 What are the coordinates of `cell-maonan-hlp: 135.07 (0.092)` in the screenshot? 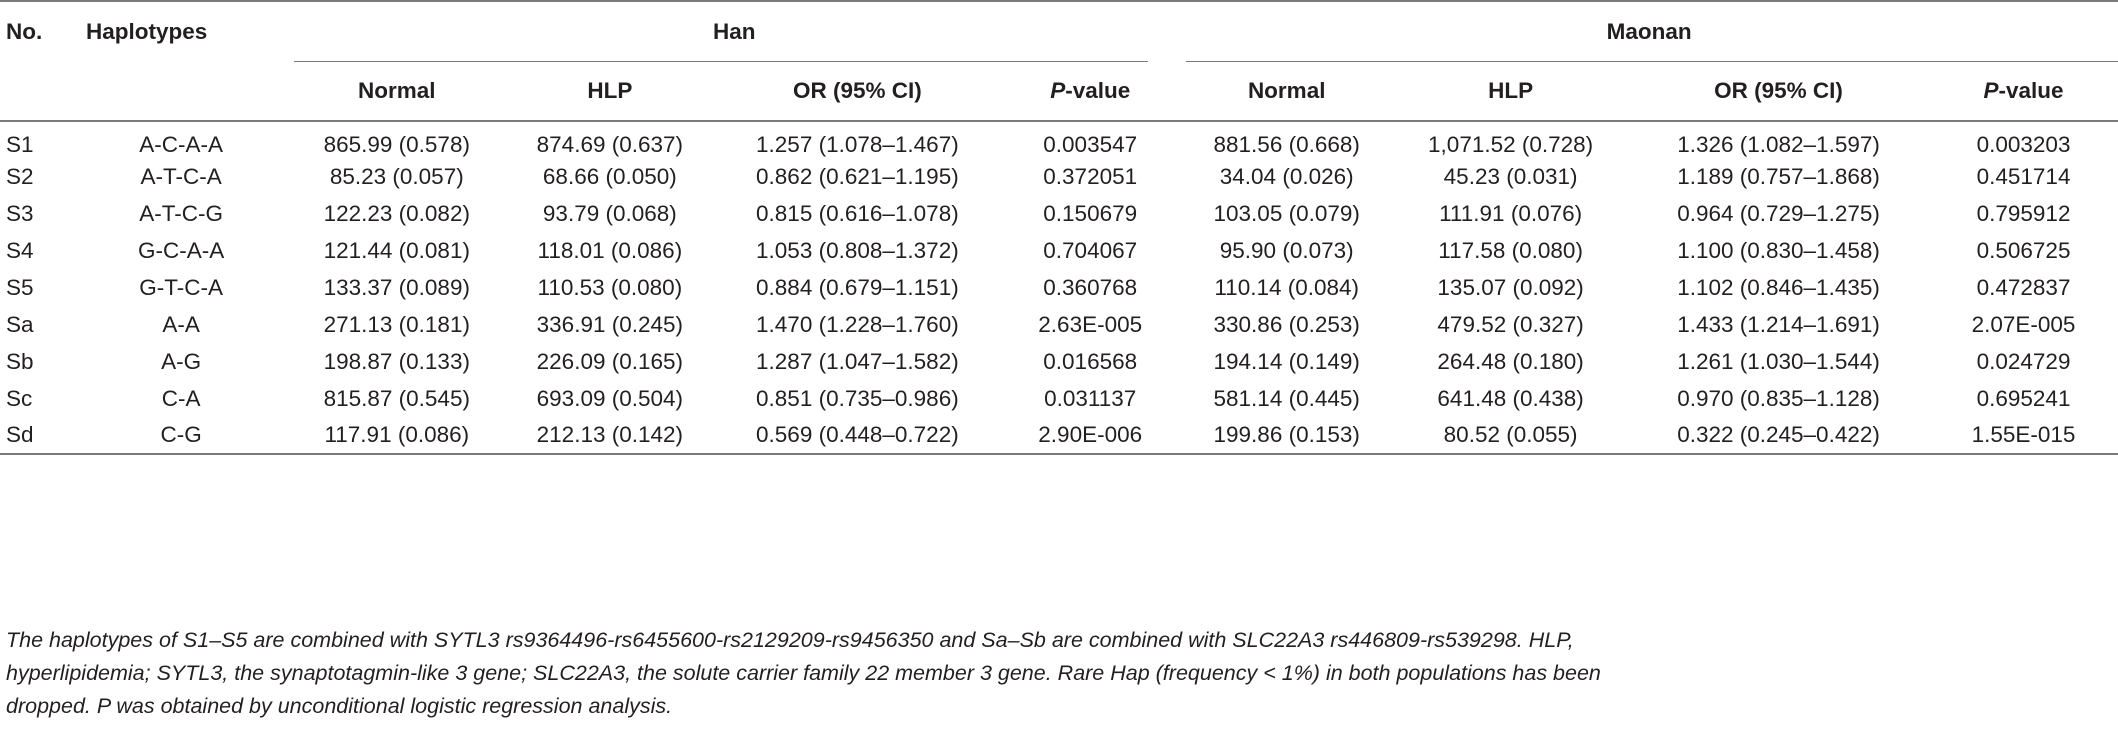 It's located at (1510, 287).